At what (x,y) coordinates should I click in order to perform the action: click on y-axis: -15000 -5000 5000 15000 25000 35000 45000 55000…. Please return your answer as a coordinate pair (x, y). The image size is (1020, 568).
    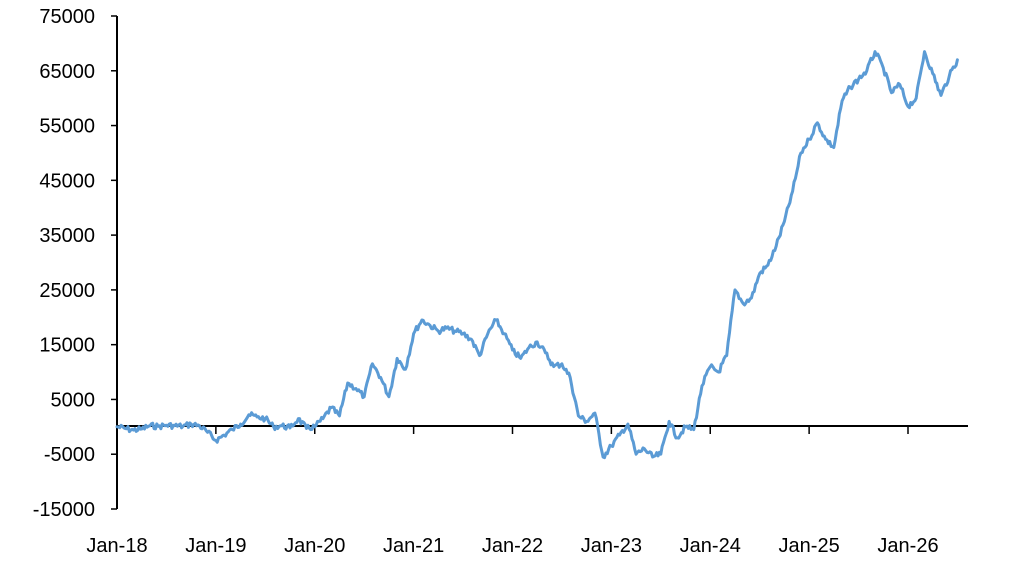
    Looking at the image, I should click on (75, 263).